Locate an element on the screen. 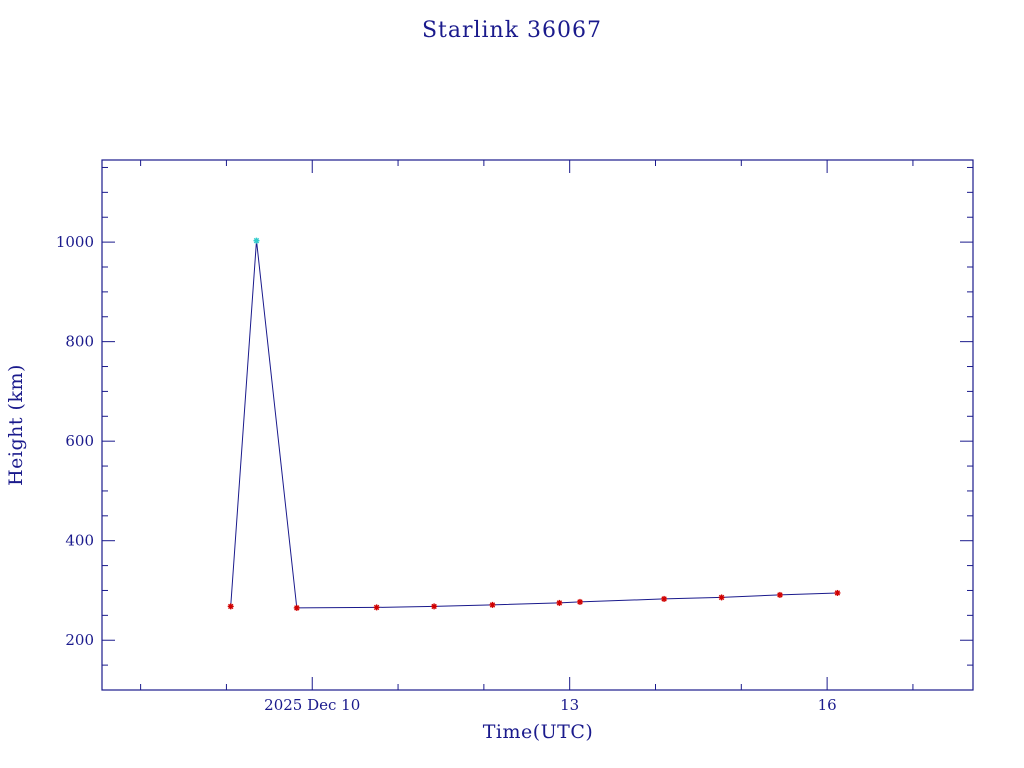 The width and height of the screenshot is (1024, 768). y-tick-label: 800 is located at coordinates (79, 342).